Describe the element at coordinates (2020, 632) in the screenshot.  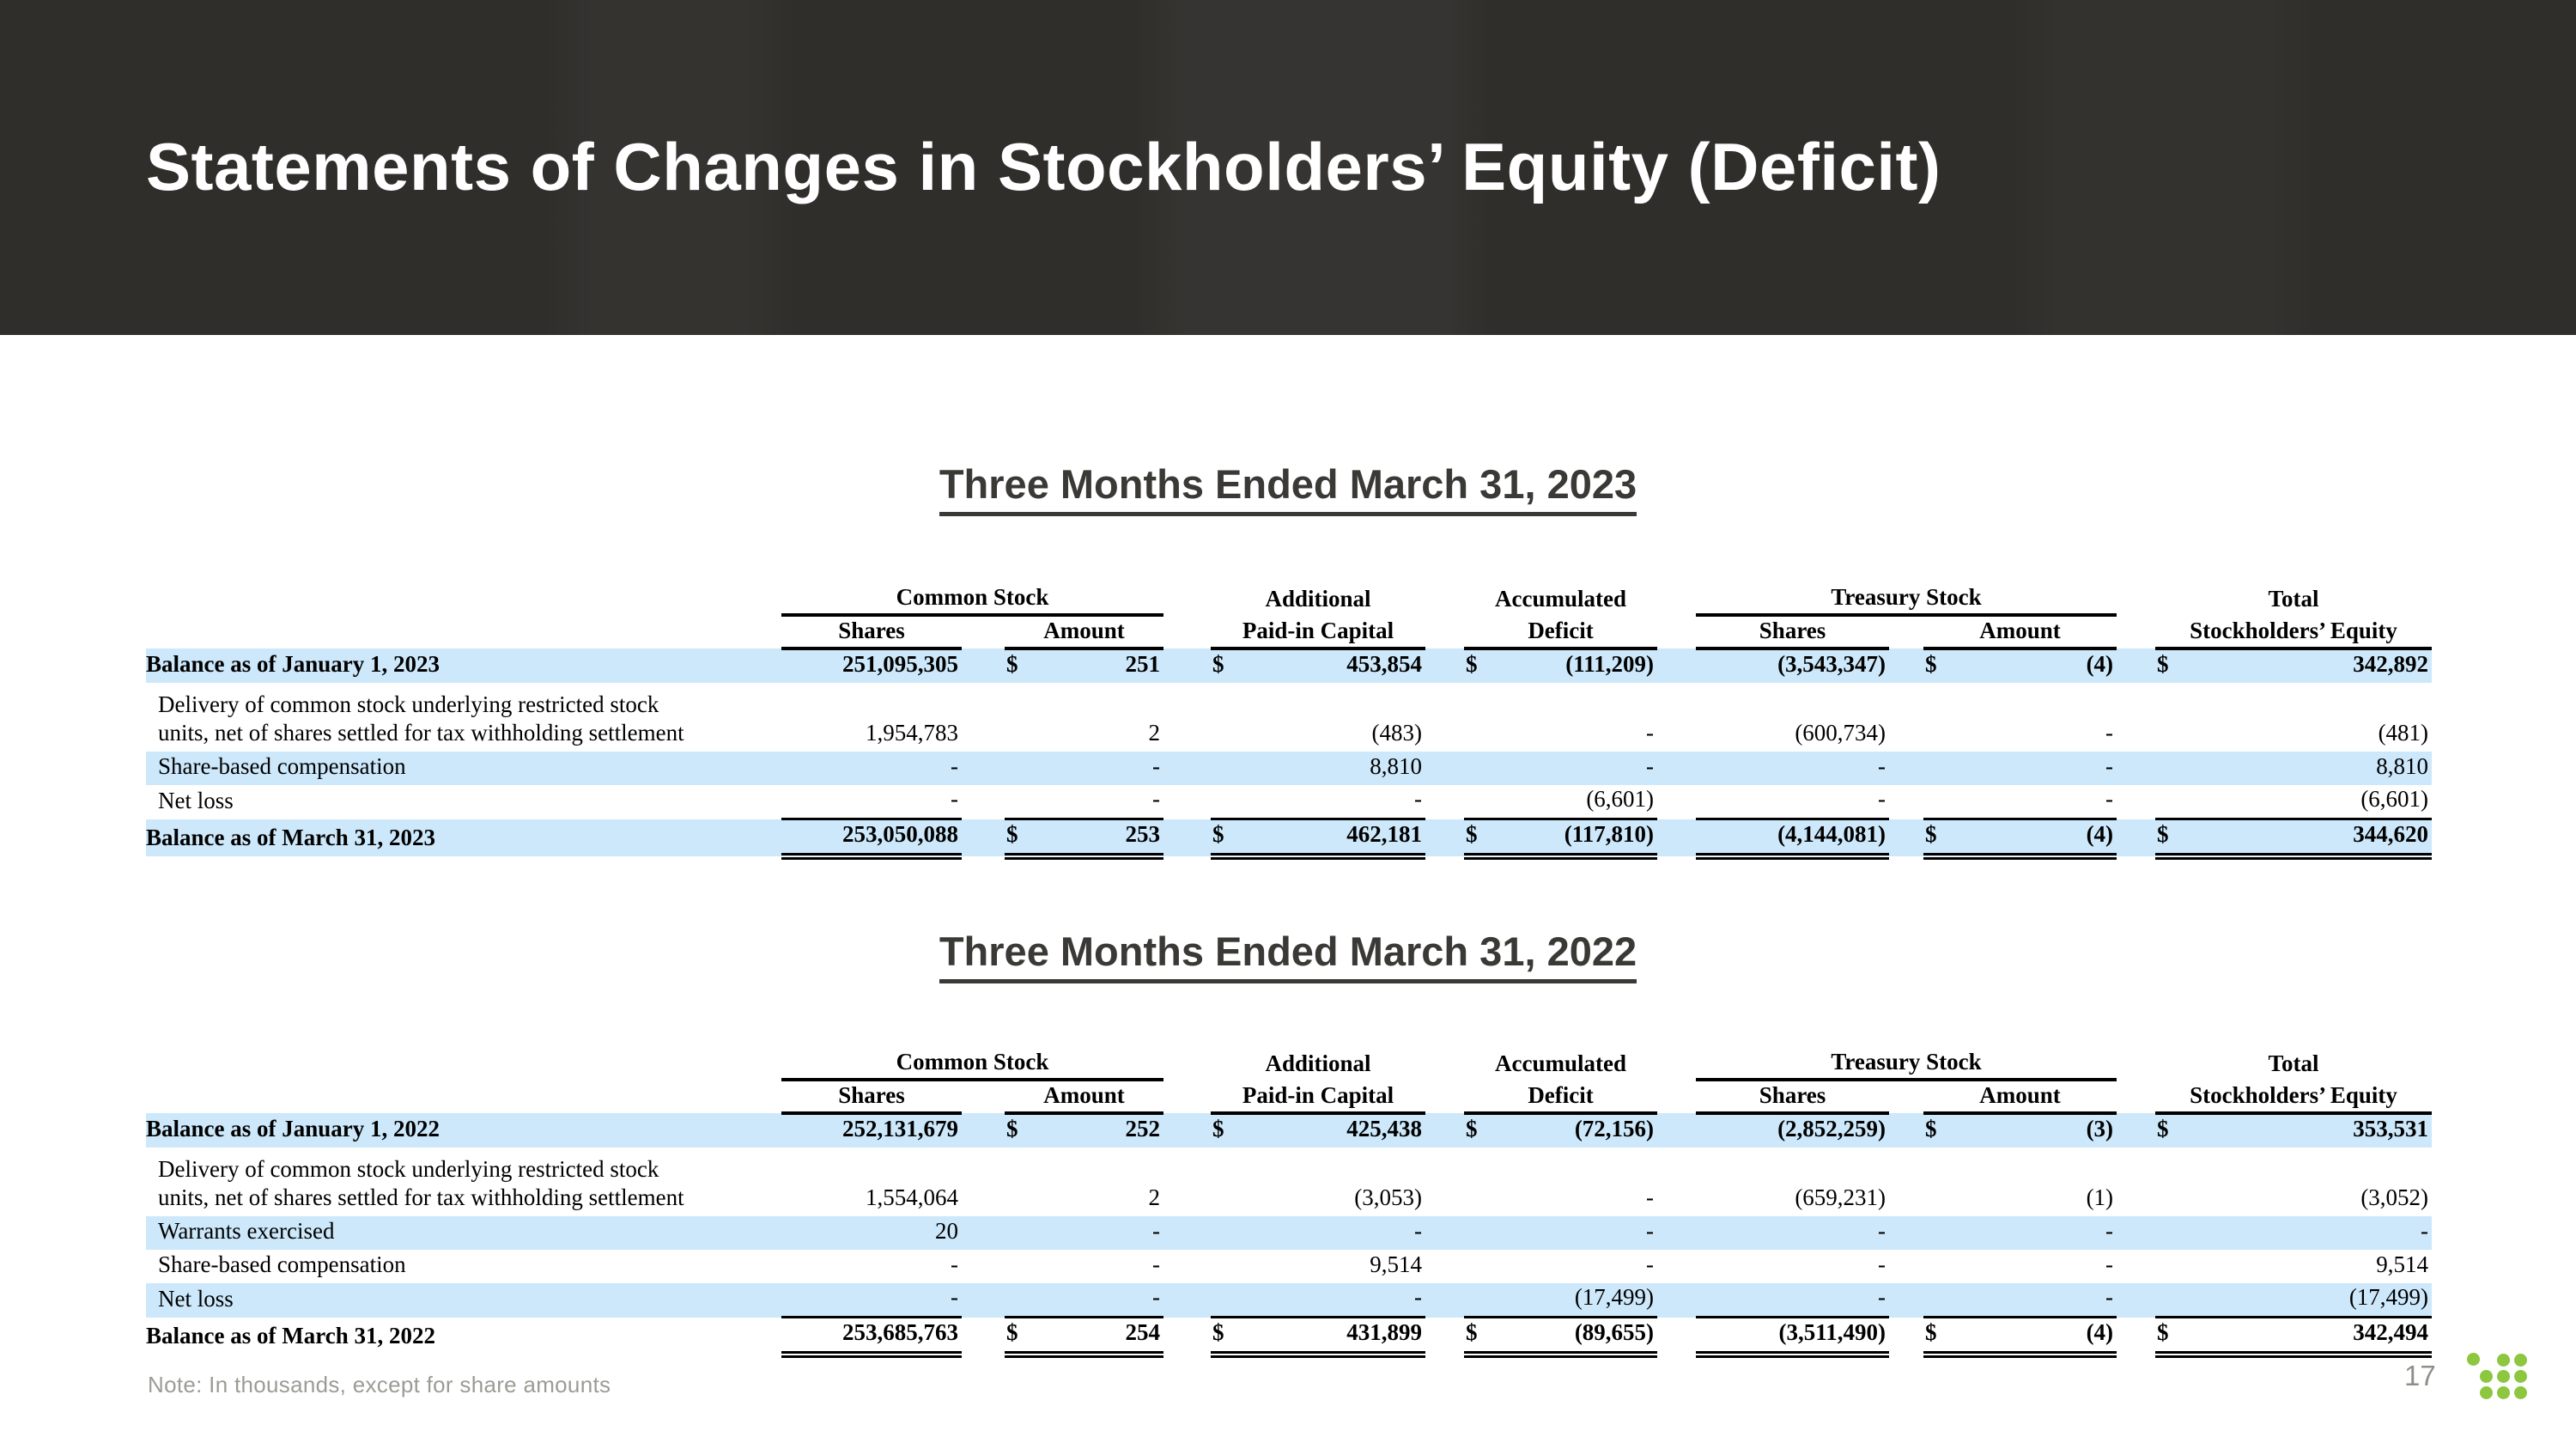
I see `col-header-treasury-amount: Amount` at that location.